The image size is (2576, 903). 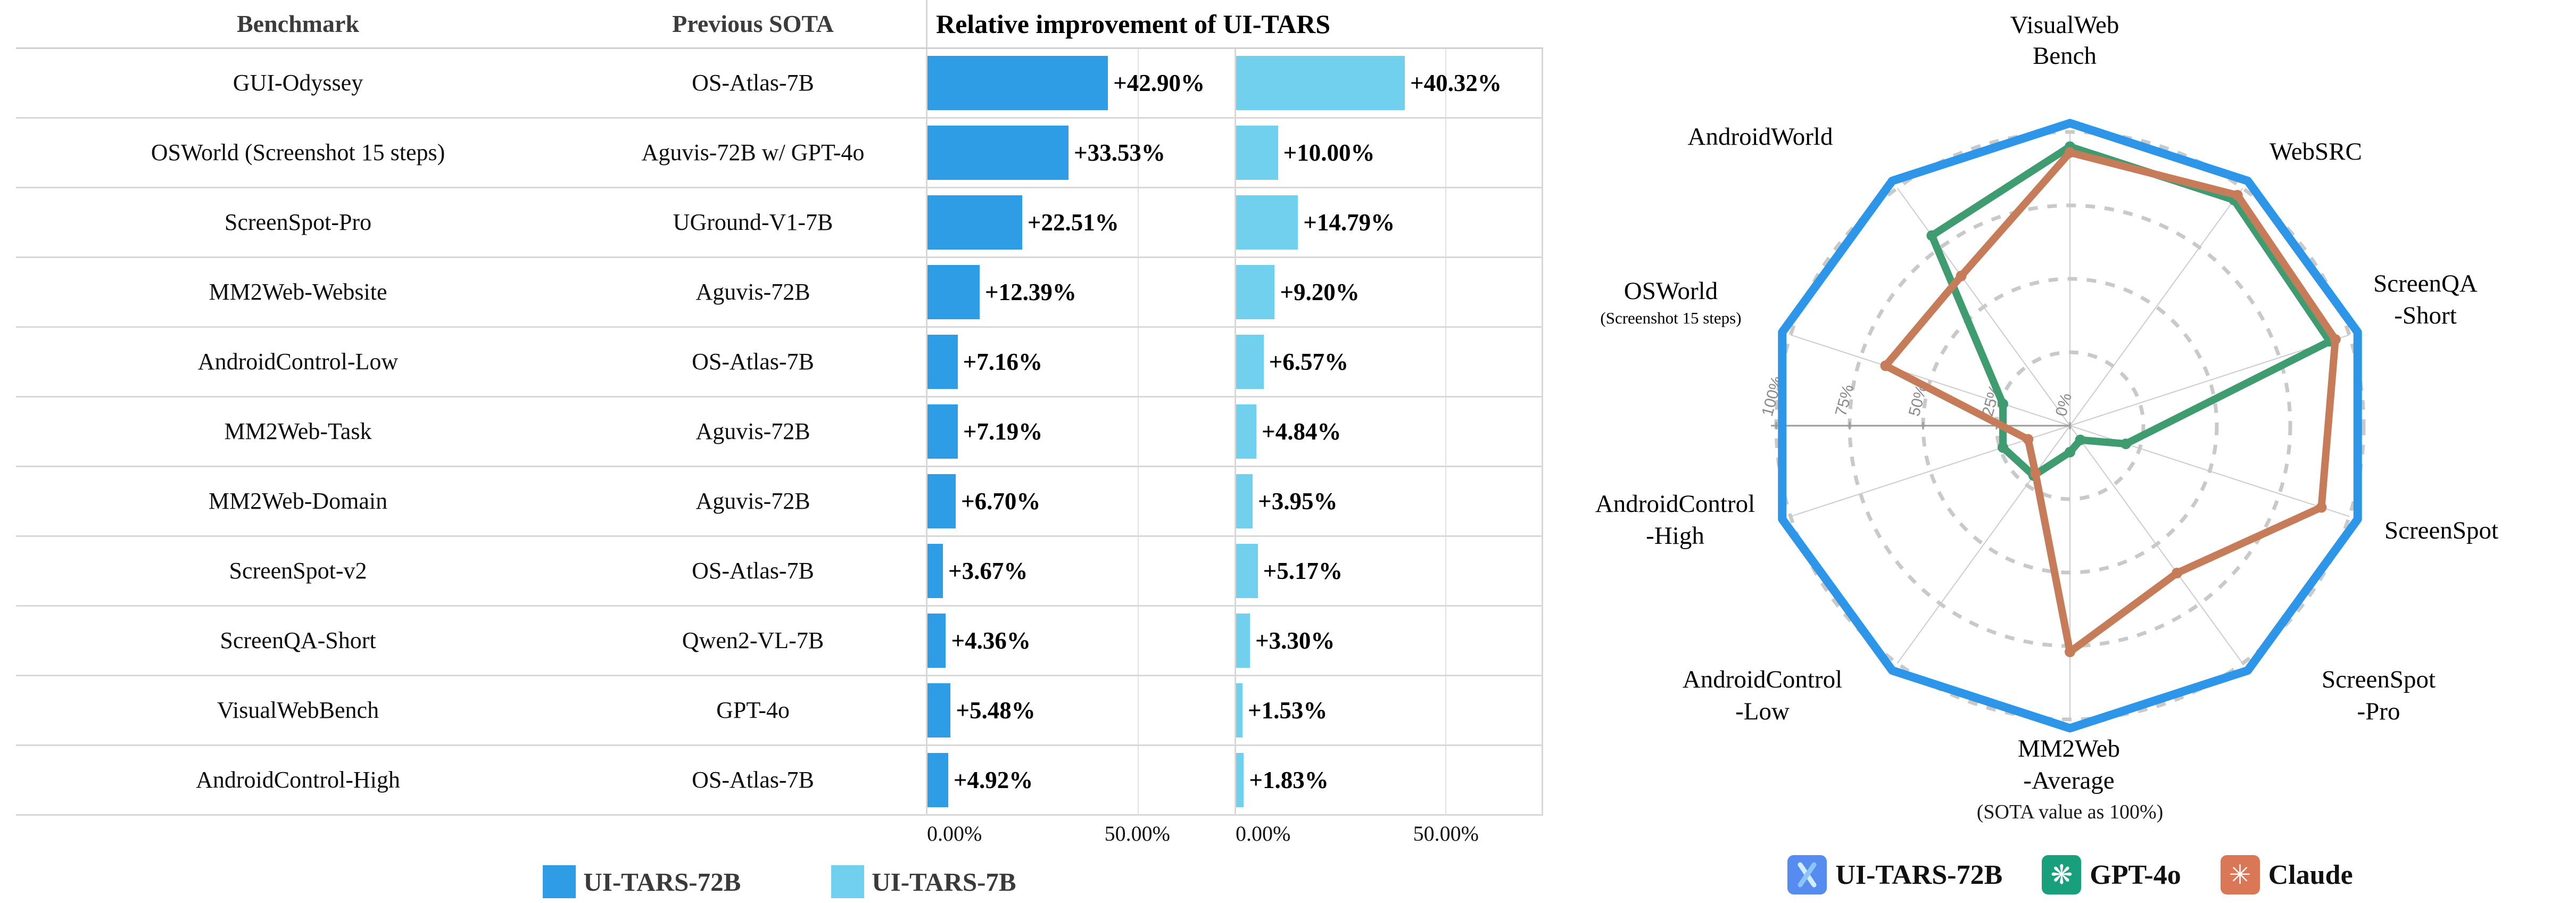 I want to click on radar-radial-tick-label: 0%, so click(x=2063, y=404).